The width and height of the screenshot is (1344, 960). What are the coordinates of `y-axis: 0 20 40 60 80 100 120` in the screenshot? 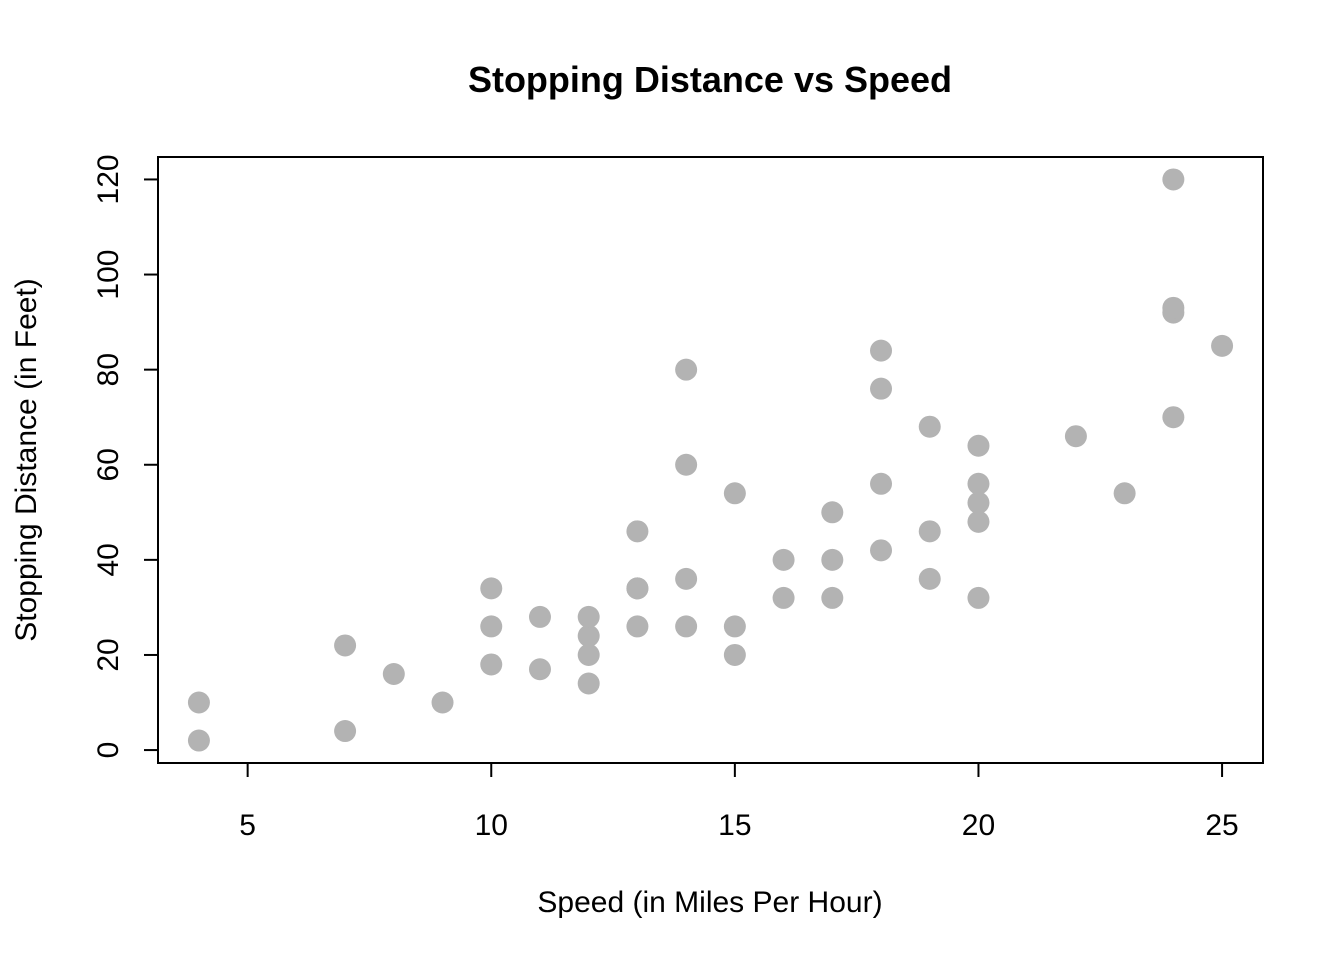 It's located at (125, 456).